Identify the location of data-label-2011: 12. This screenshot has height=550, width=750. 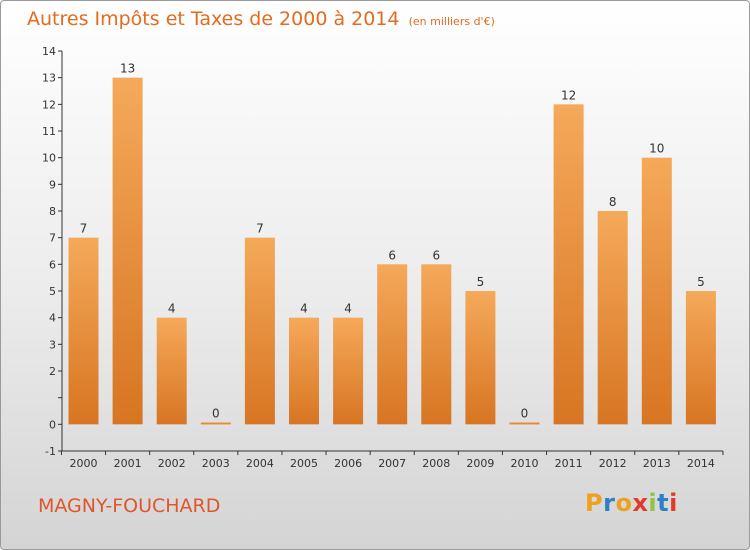
(568, 95).